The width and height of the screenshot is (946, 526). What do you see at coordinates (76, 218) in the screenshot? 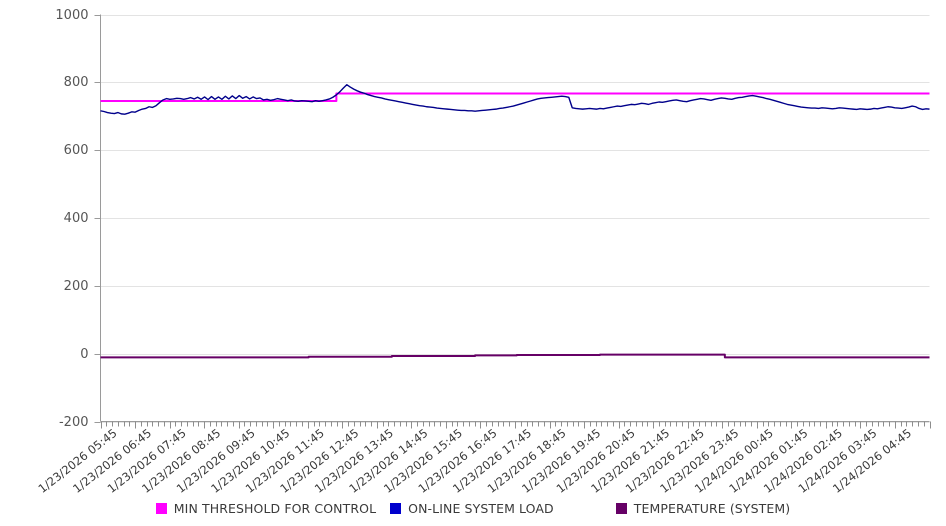
I see `y-axis-tick-label: 400` at bounding box center [76, 218].